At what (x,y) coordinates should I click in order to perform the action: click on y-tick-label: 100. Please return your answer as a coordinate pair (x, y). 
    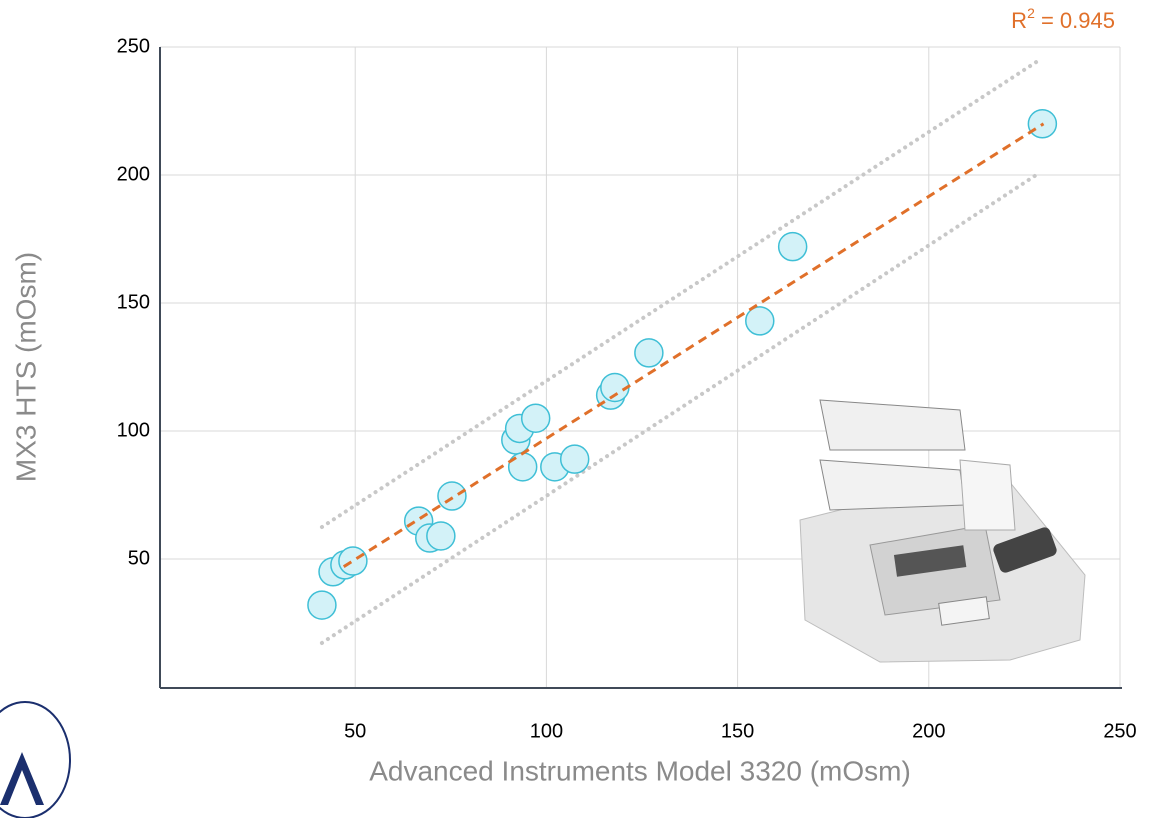
    Looking at the image, I should click on (133, 430).